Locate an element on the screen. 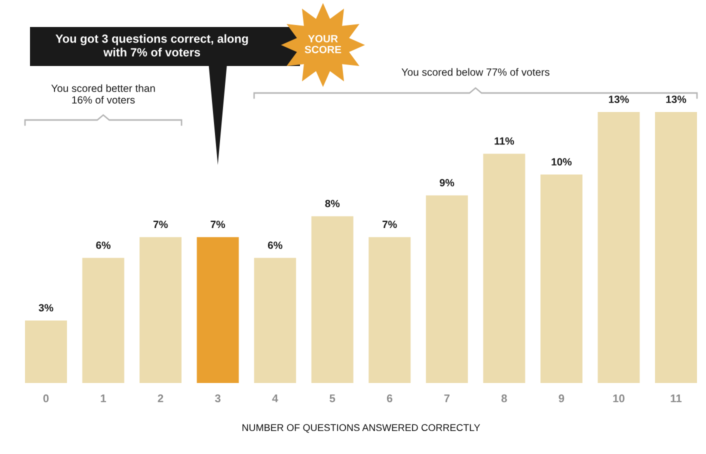 Image resolution: width=706 pixels, height=454 pixels. data-label: 3% is located at coordinates (46, 308).